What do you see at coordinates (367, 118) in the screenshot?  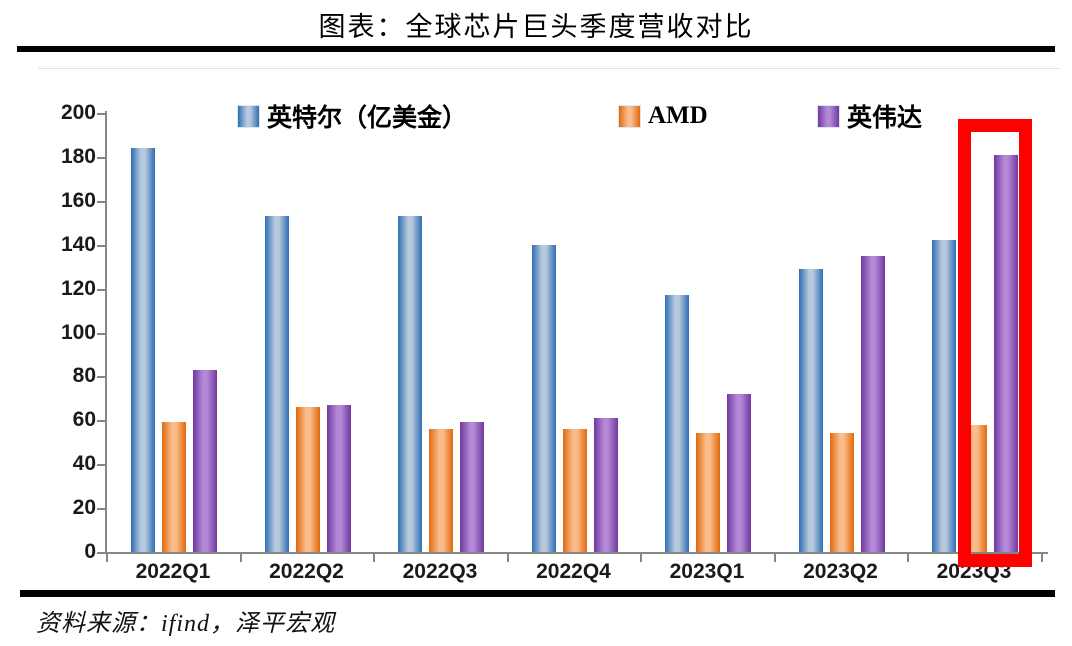 I see `legend-label: 英特尔（亿美金）` at bounding box center [367, 118].